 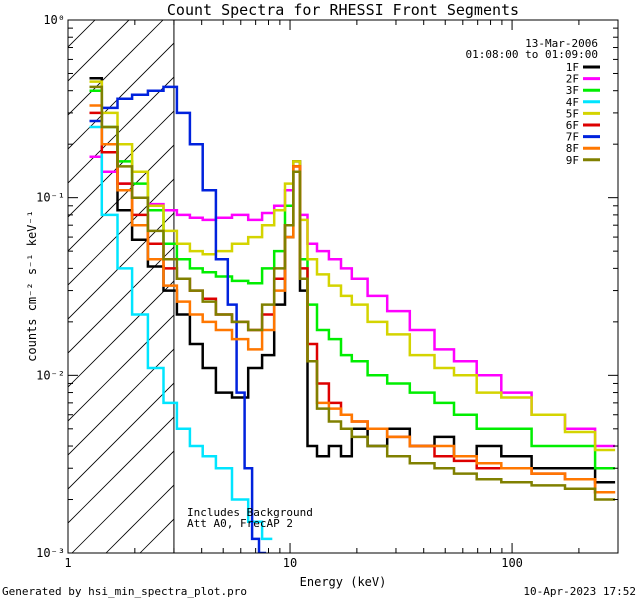 I want to click on footer-generated-by: Generated by hsi_min_spectra_plot.pro, so click(x=124, y=591).